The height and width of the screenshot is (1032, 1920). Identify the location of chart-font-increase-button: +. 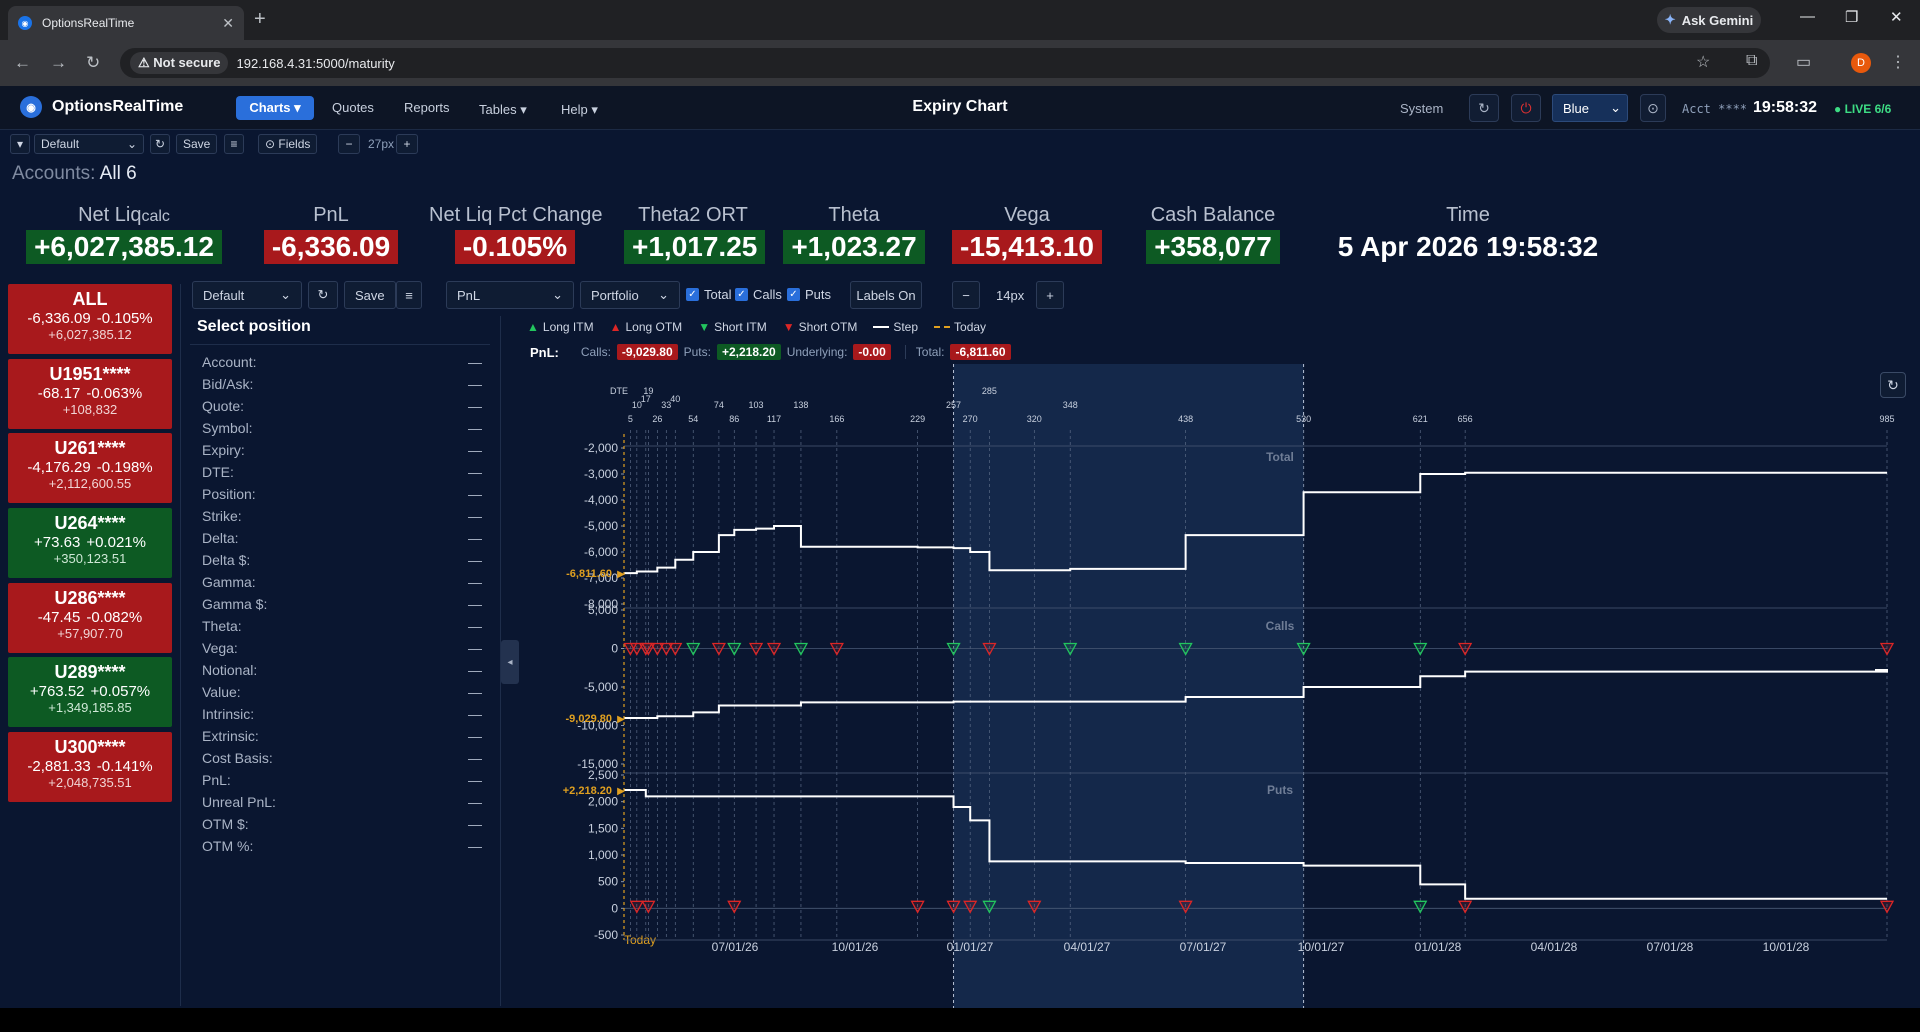
(1050, 295).